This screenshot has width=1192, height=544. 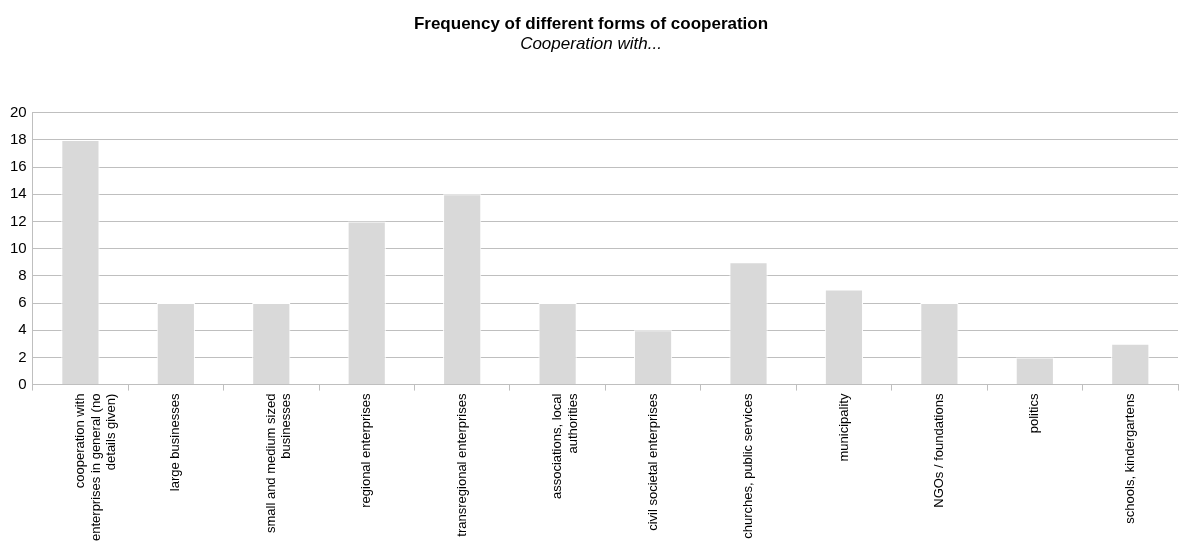 I want to click on x-tick-label: regional enterprises, so click(x=366, y=450).